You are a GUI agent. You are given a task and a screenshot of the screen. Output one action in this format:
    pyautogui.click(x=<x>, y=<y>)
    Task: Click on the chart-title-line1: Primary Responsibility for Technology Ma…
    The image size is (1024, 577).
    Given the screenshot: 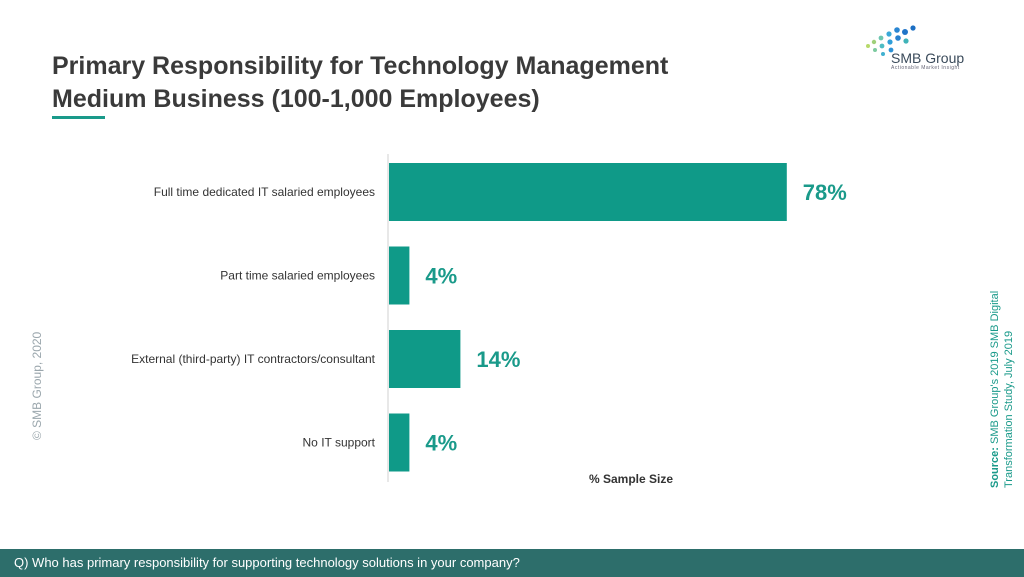 What is the action you would take?
    pyautogui.click(x=360, y=66)
    